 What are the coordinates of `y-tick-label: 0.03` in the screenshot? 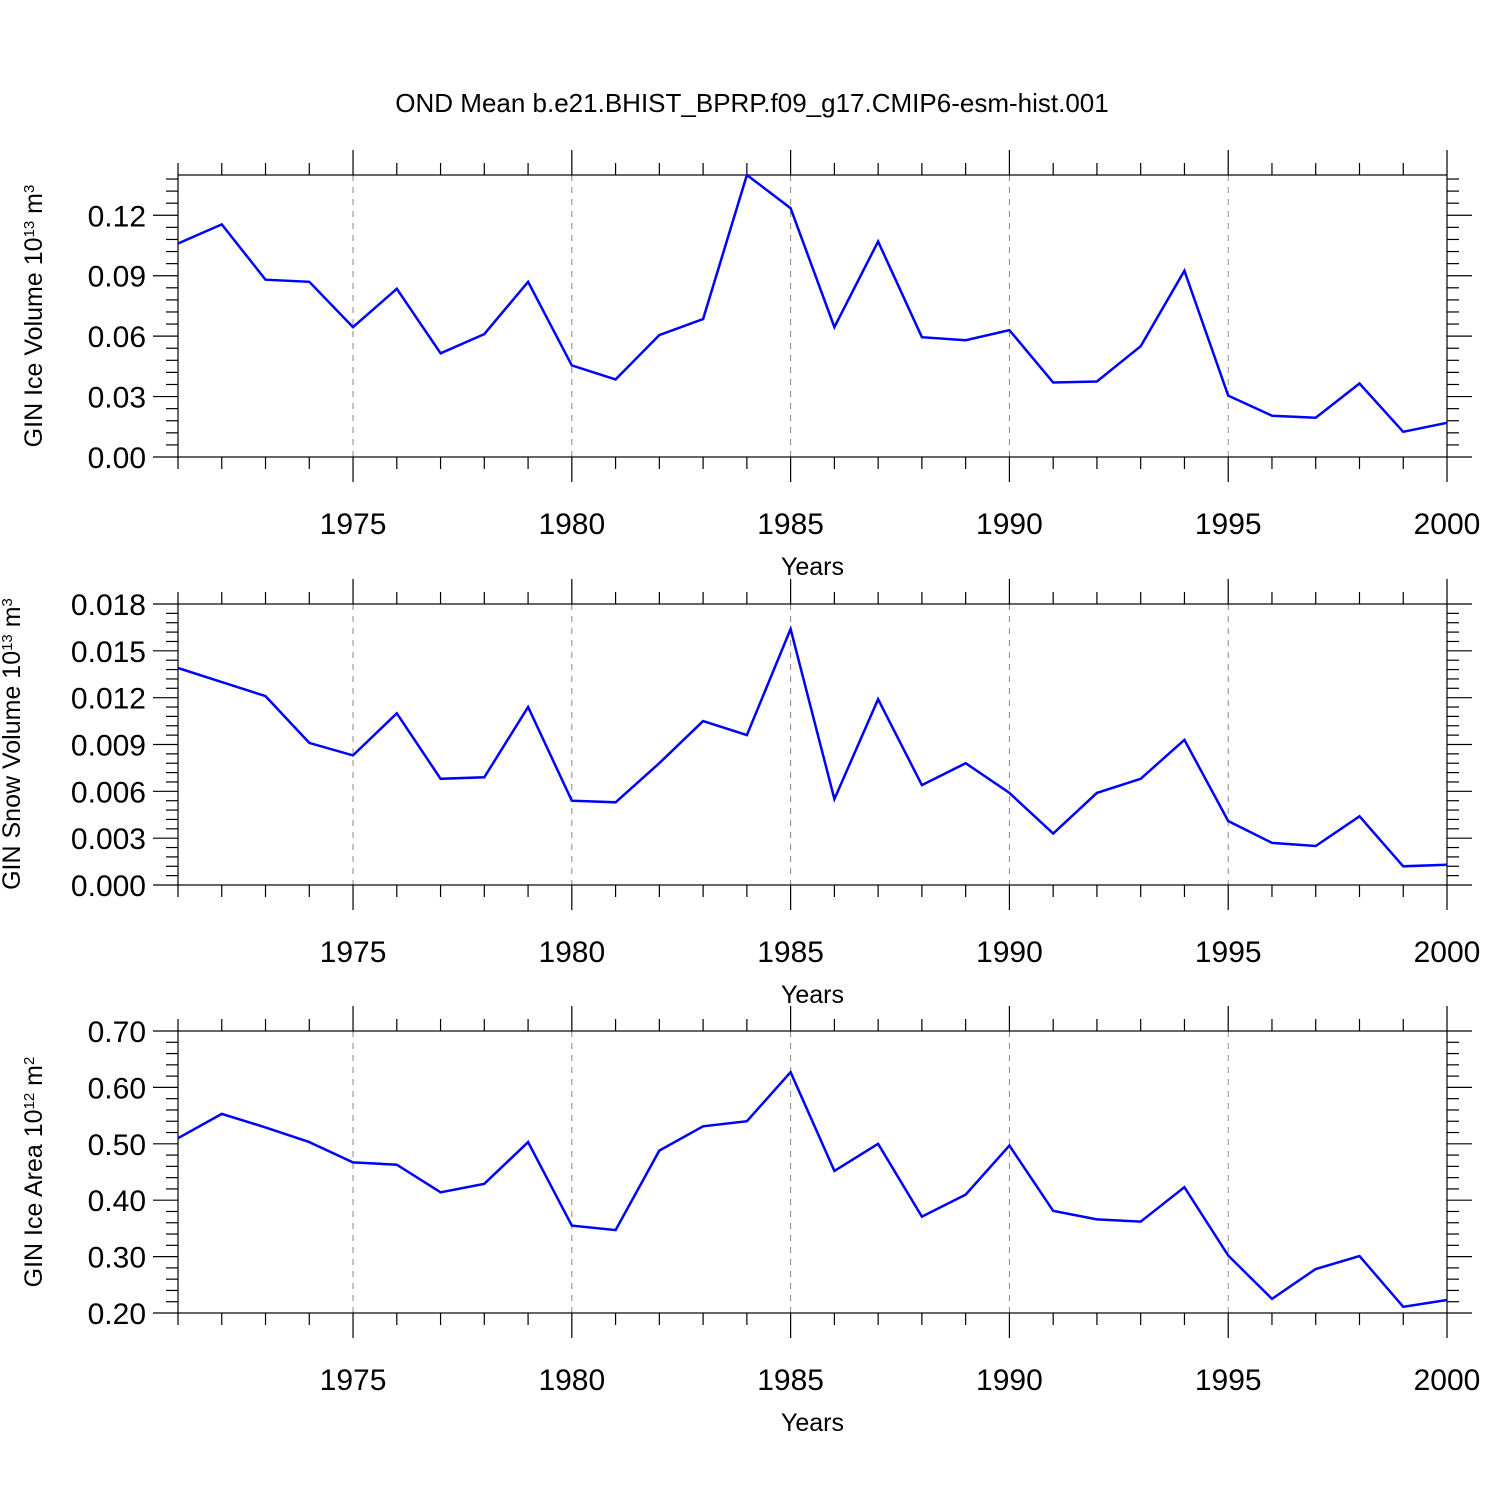 It's located at (117, 398).